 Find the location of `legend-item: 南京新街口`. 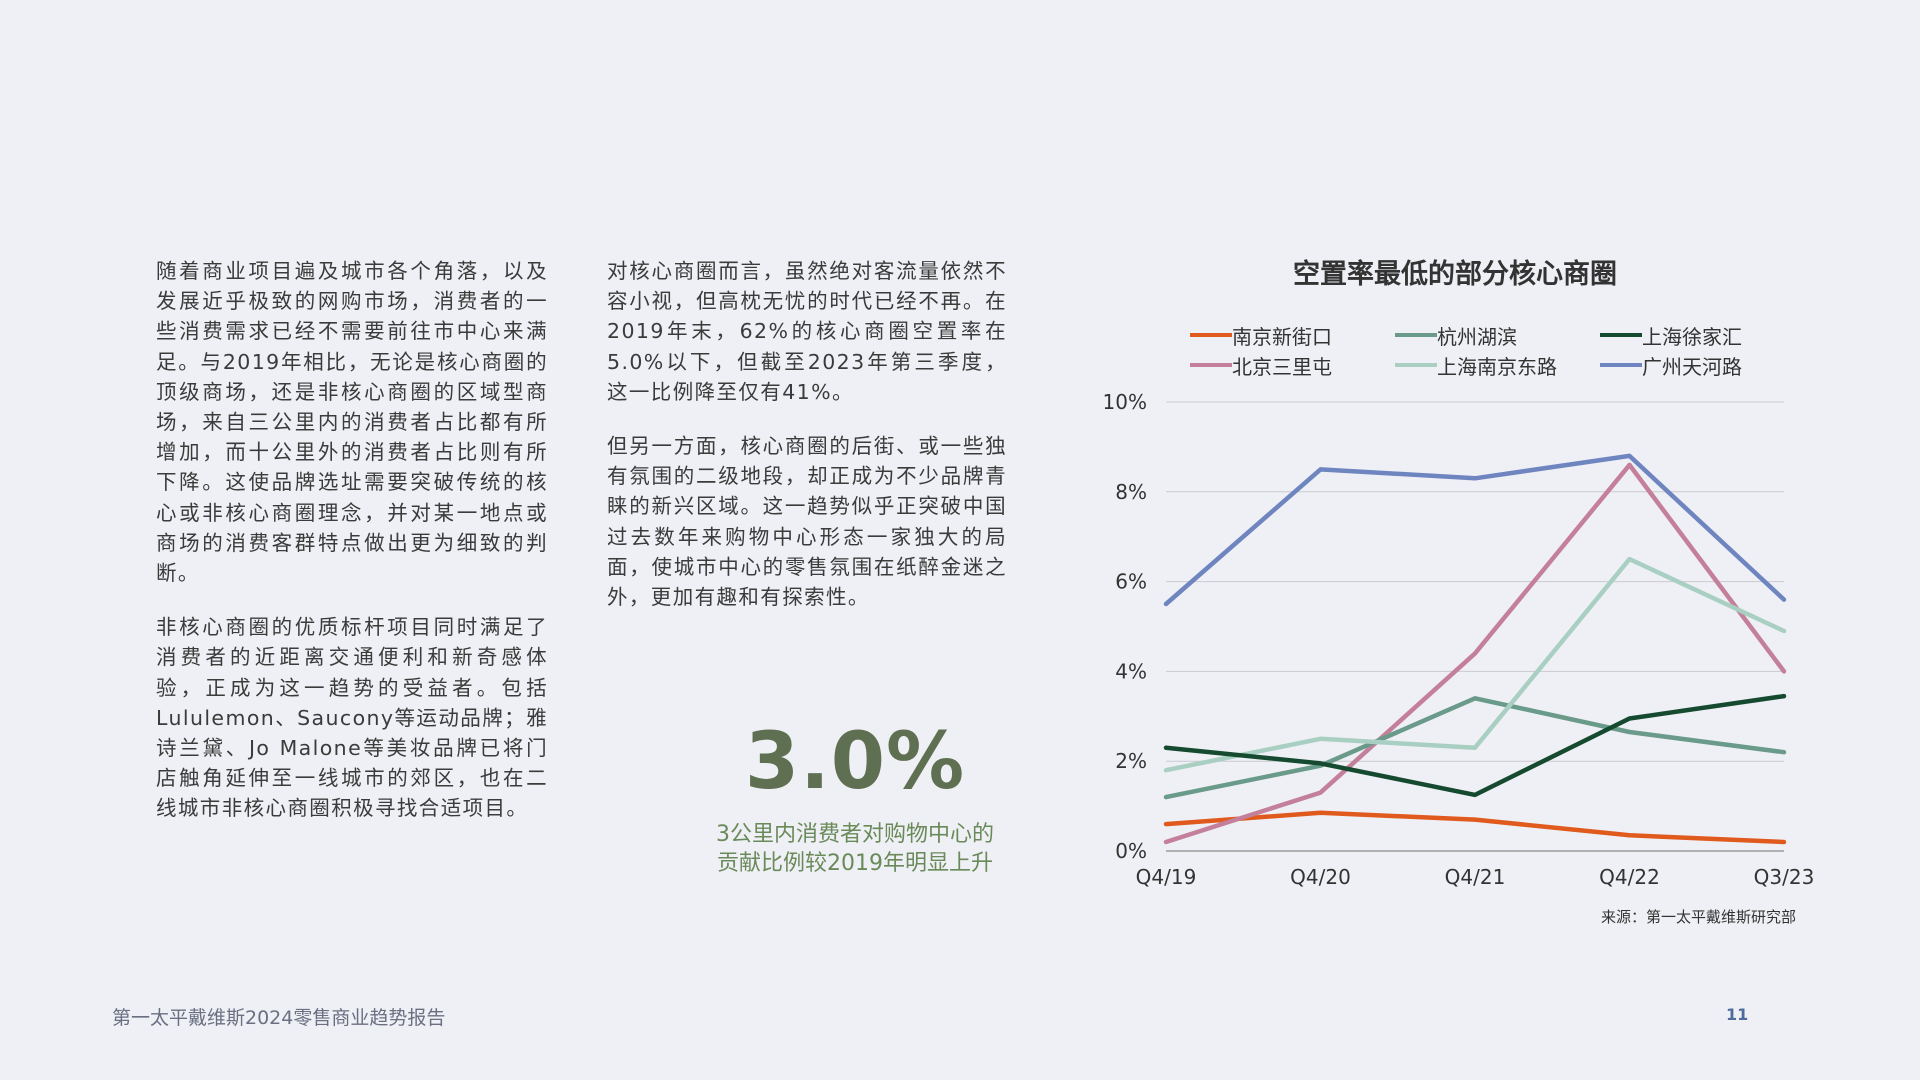

legend-item: 南京新街口 is located at coordinates (1261, 335).